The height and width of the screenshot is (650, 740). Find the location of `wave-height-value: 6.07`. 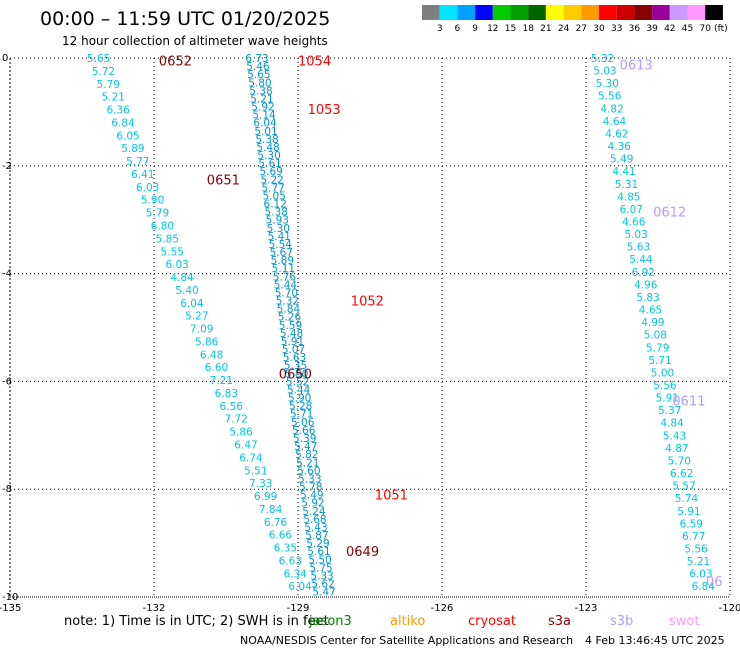

wave-height-value: 6.07 is located at coordinates (631, 210).